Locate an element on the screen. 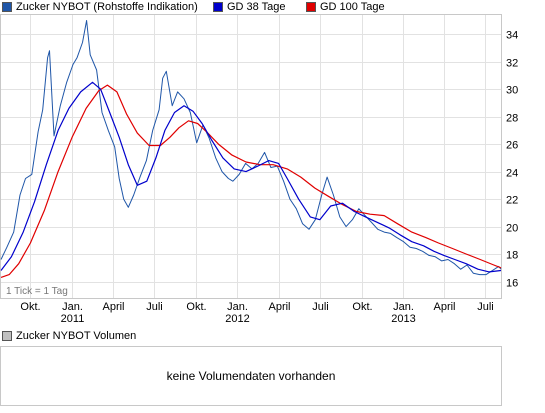 The image size is (545, 413). y-tick-label: 16 is located at coordinates (512, 284).